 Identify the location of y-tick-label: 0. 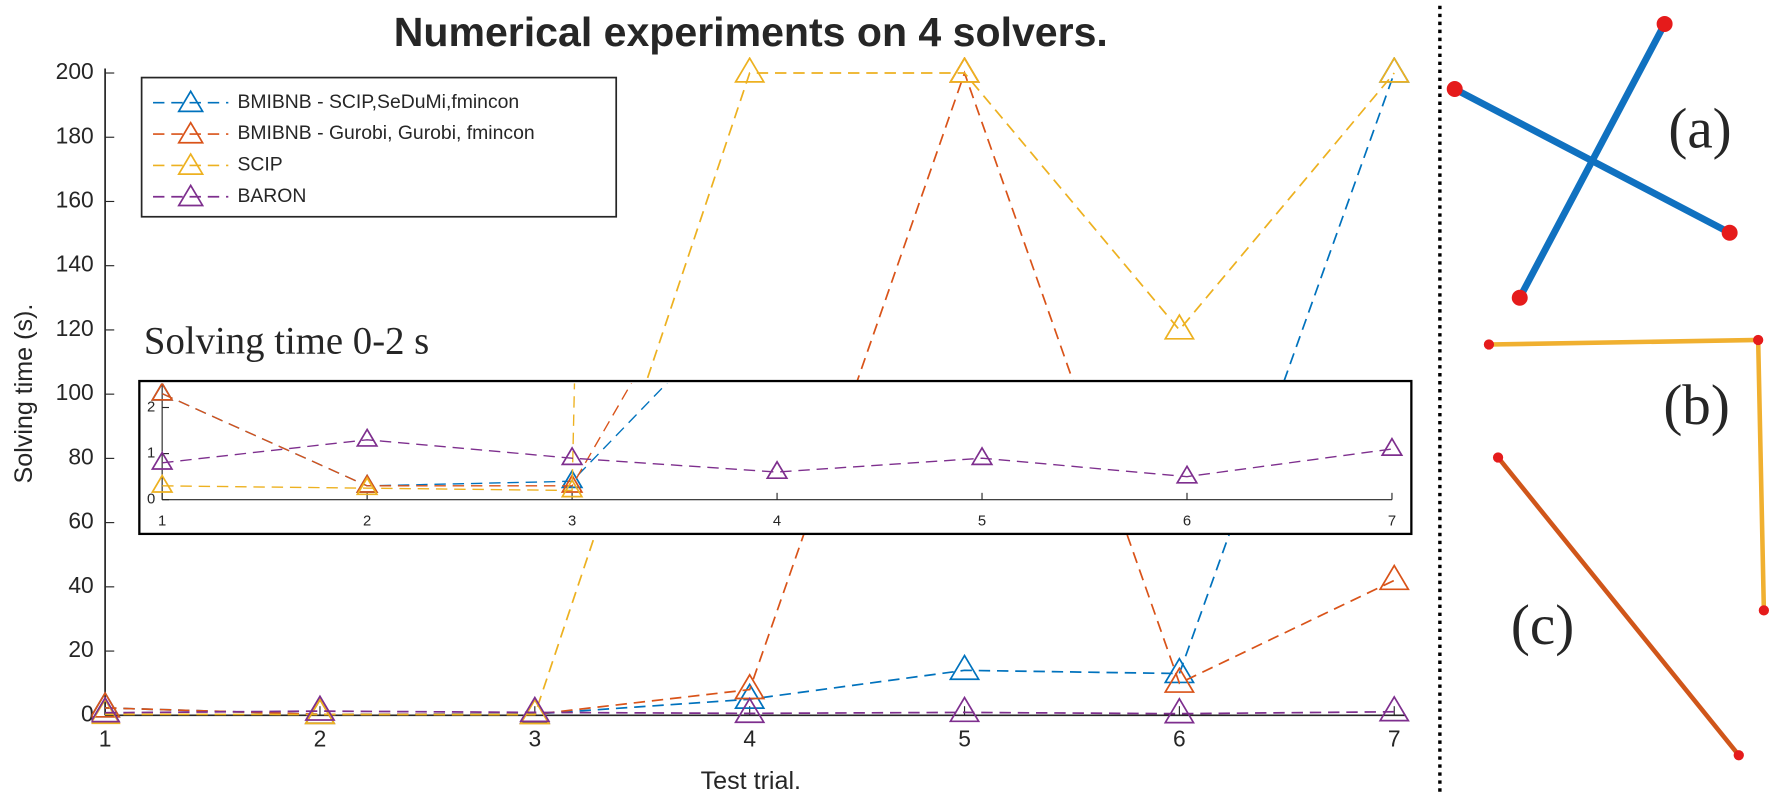
(87, 713).